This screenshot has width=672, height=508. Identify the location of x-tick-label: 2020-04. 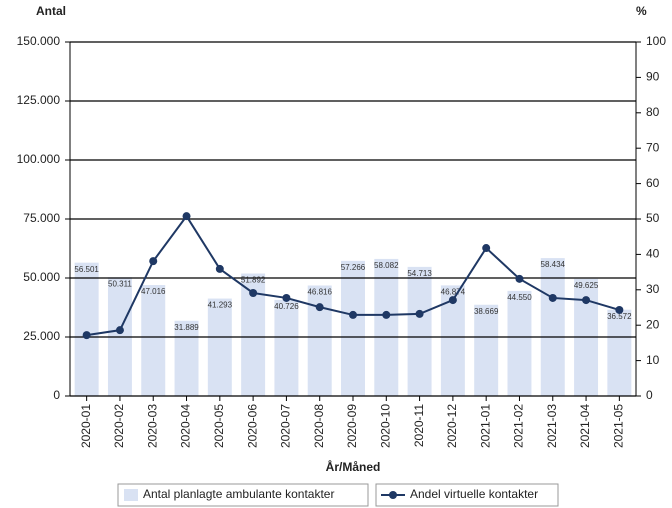
(186, 426).